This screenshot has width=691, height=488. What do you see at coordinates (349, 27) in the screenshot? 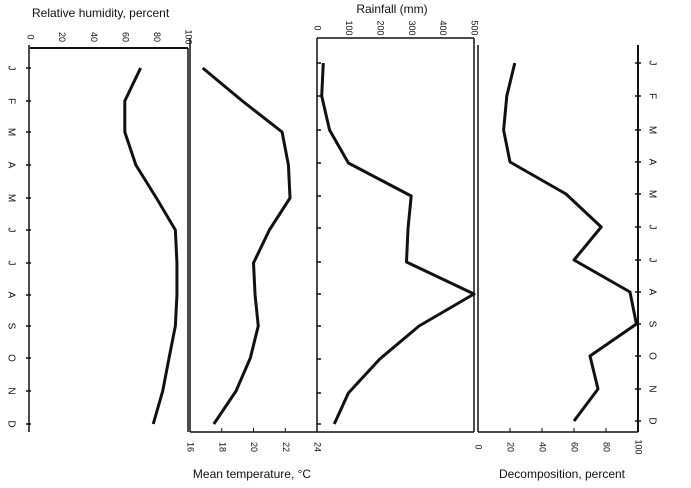
I see `rainfall-tick-label: 100` at bounding box center [349, 27].